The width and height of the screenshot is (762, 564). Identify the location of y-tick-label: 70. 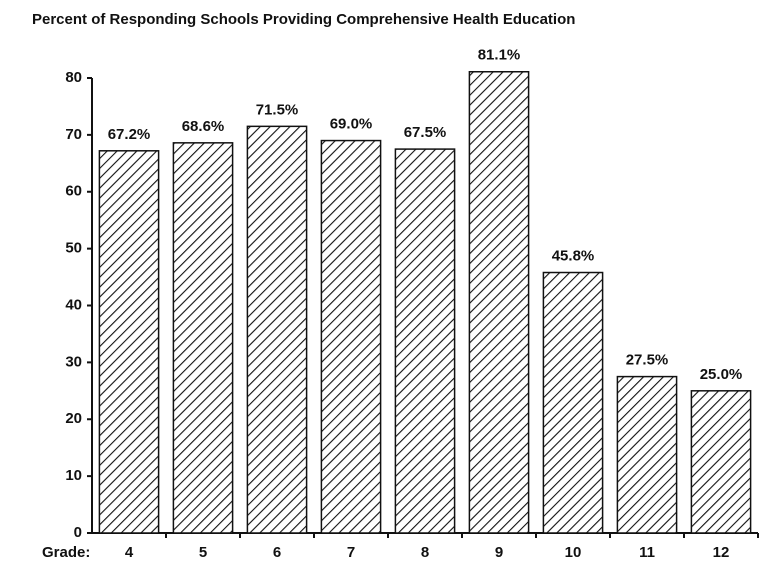
(73, 134).